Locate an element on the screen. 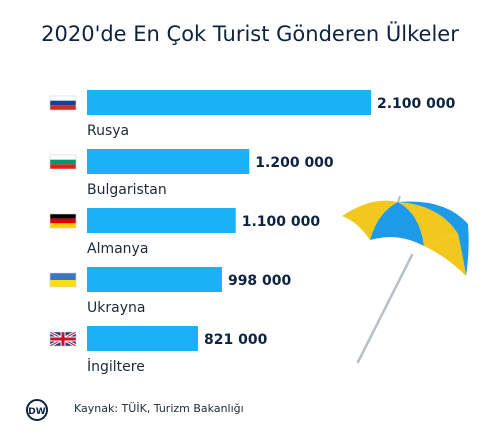  dw-logo: DW is located at coordinates (37, 410).